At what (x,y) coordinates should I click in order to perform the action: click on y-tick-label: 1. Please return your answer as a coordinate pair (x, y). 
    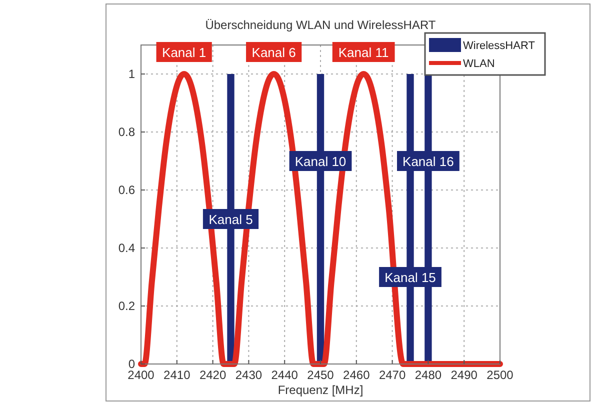
    Looking at the image, I should click on (132, 74).